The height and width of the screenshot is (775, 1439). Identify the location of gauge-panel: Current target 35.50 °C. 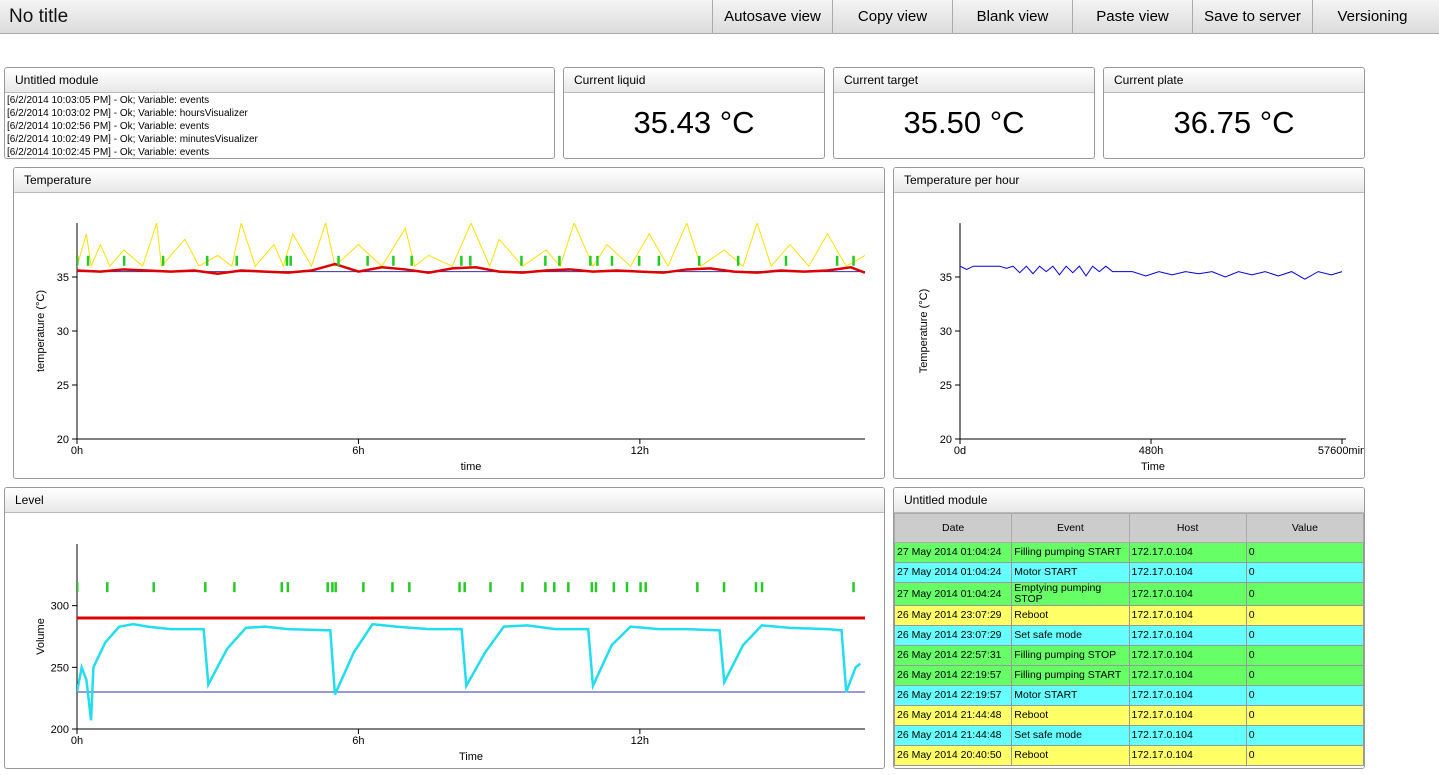
(964, 113).